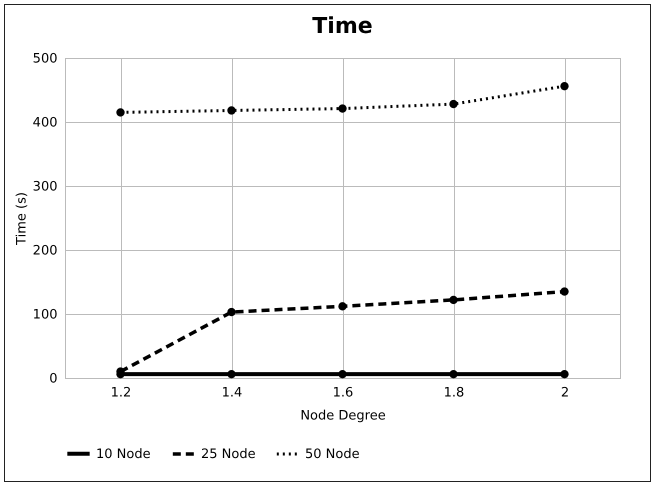 This screenshot has width=657, height=488. Describe the element at coordinates (123, 454) in the screenshot. I see `legend-label: 10 Node` at that location.